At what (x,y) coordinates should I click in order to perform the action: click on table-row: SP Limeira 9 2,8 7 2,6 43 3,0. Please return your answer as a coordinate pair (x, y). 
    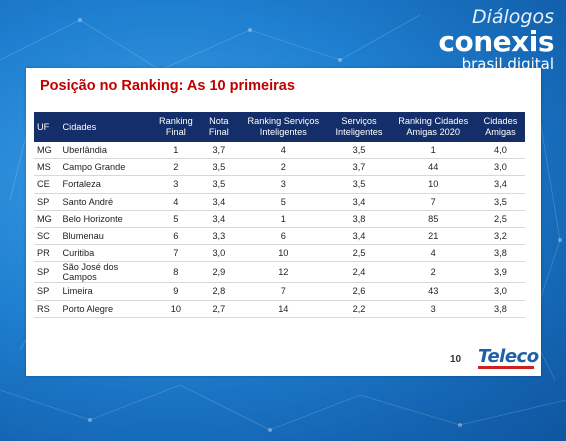
    Looking at the image, I should click on (279, 291).